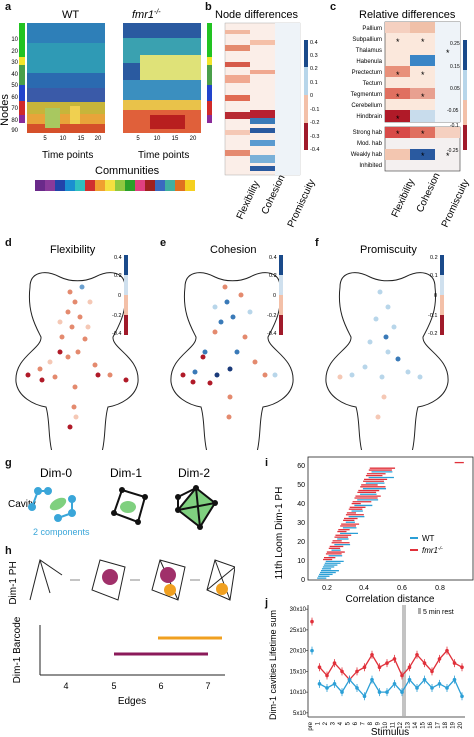 The image size is (474, 737). Describe the element at coordinates (461, 724) in the screenshot. I see `j-xtick: 20` at that location.